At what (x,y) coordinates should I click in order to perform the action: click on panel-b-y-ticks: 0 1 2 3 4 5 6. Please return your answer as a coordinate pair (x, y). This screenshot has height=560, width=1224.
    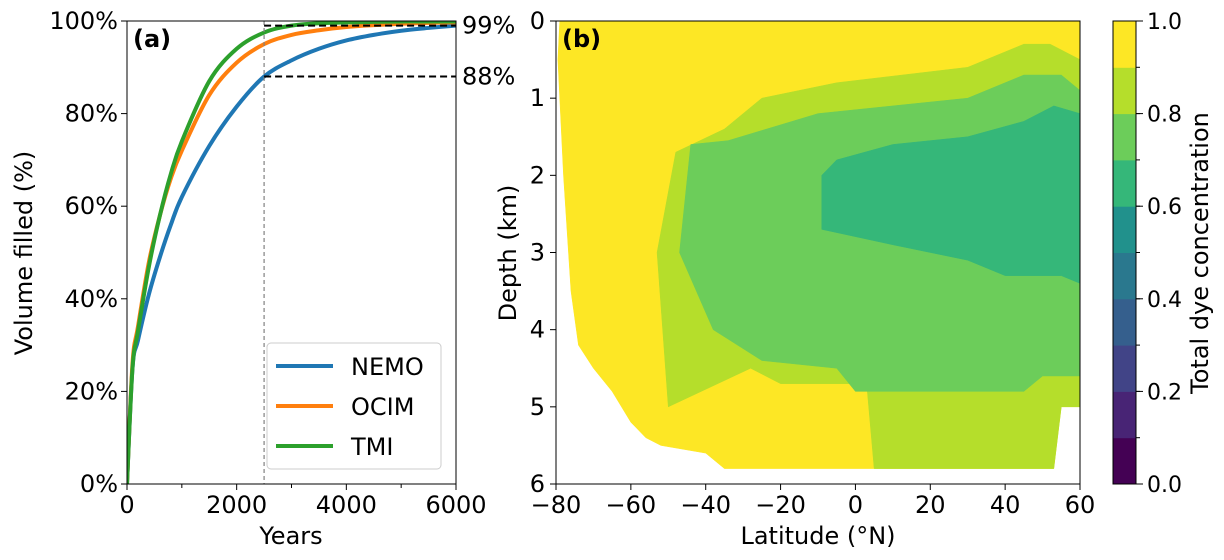
    Looking at the image, I should click on (543, 252).